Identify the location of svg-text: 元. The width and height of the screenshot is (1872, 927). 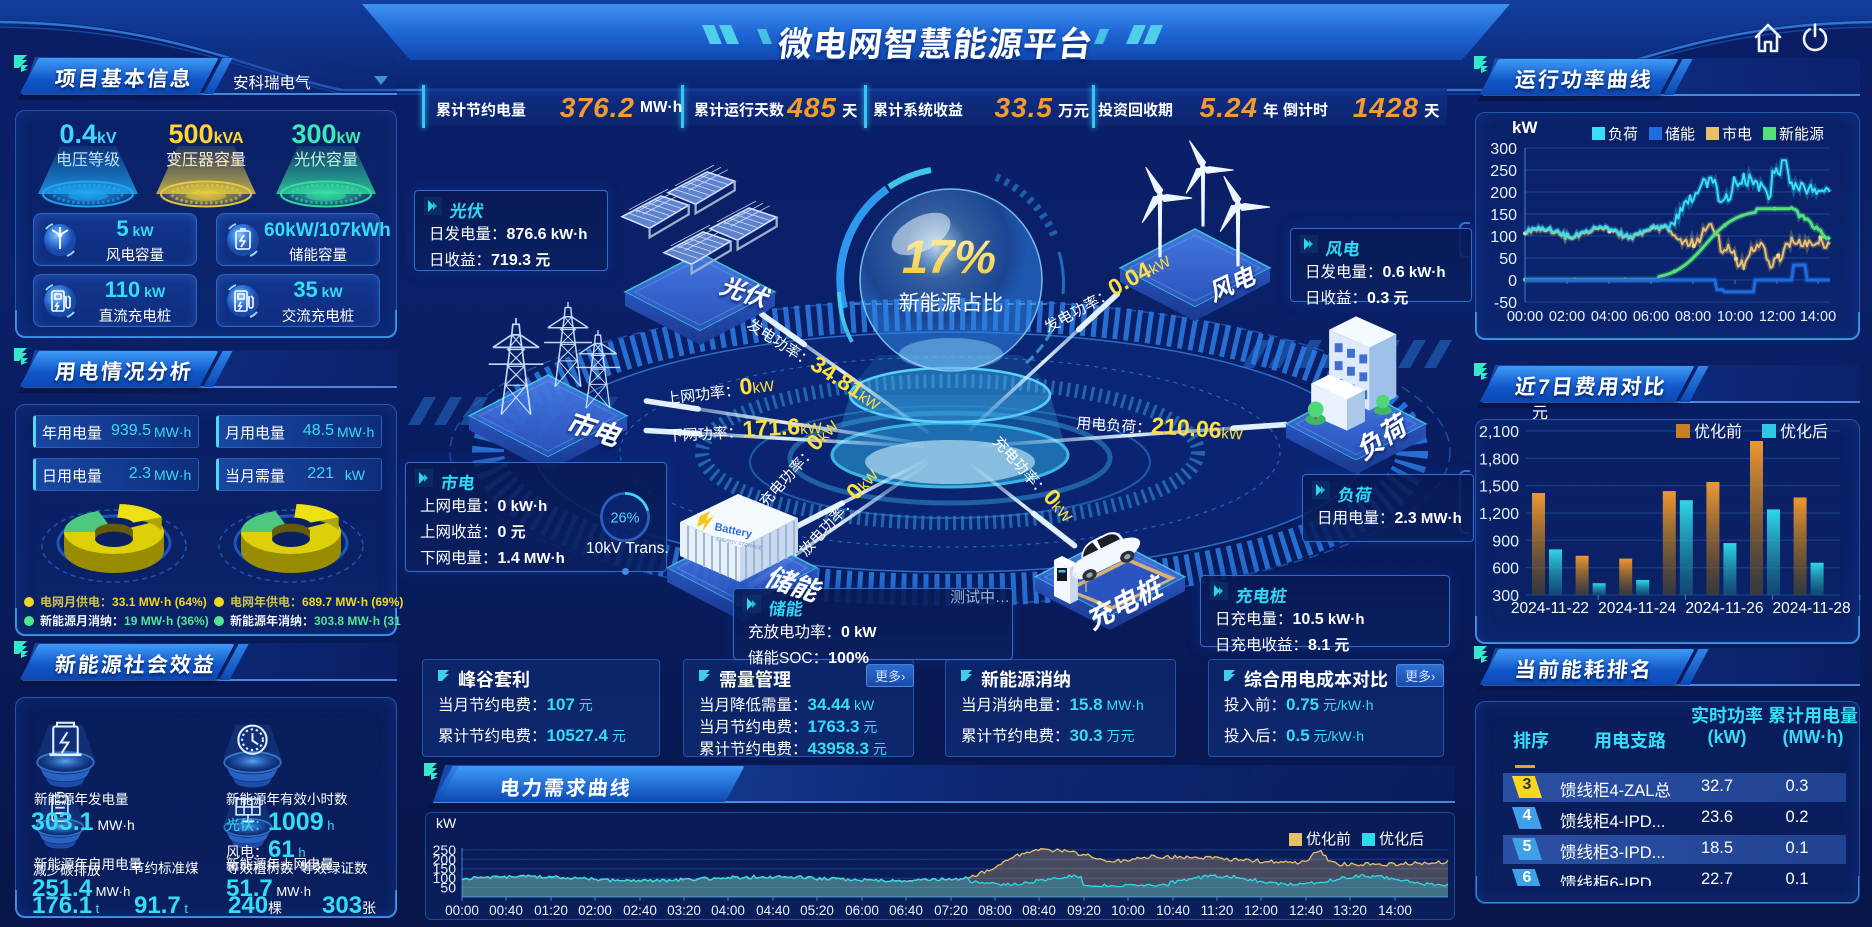
(1540, 413).